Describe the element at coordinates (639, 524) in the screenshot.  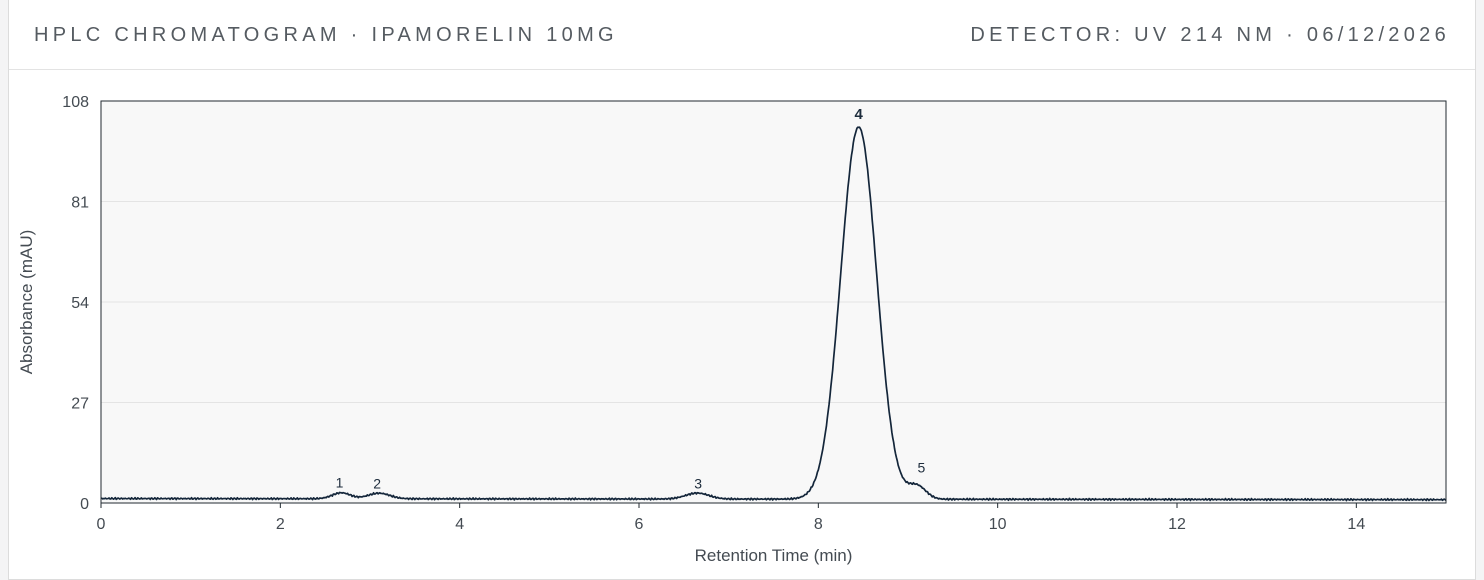
I see `x-tick-label: 6` at that location.